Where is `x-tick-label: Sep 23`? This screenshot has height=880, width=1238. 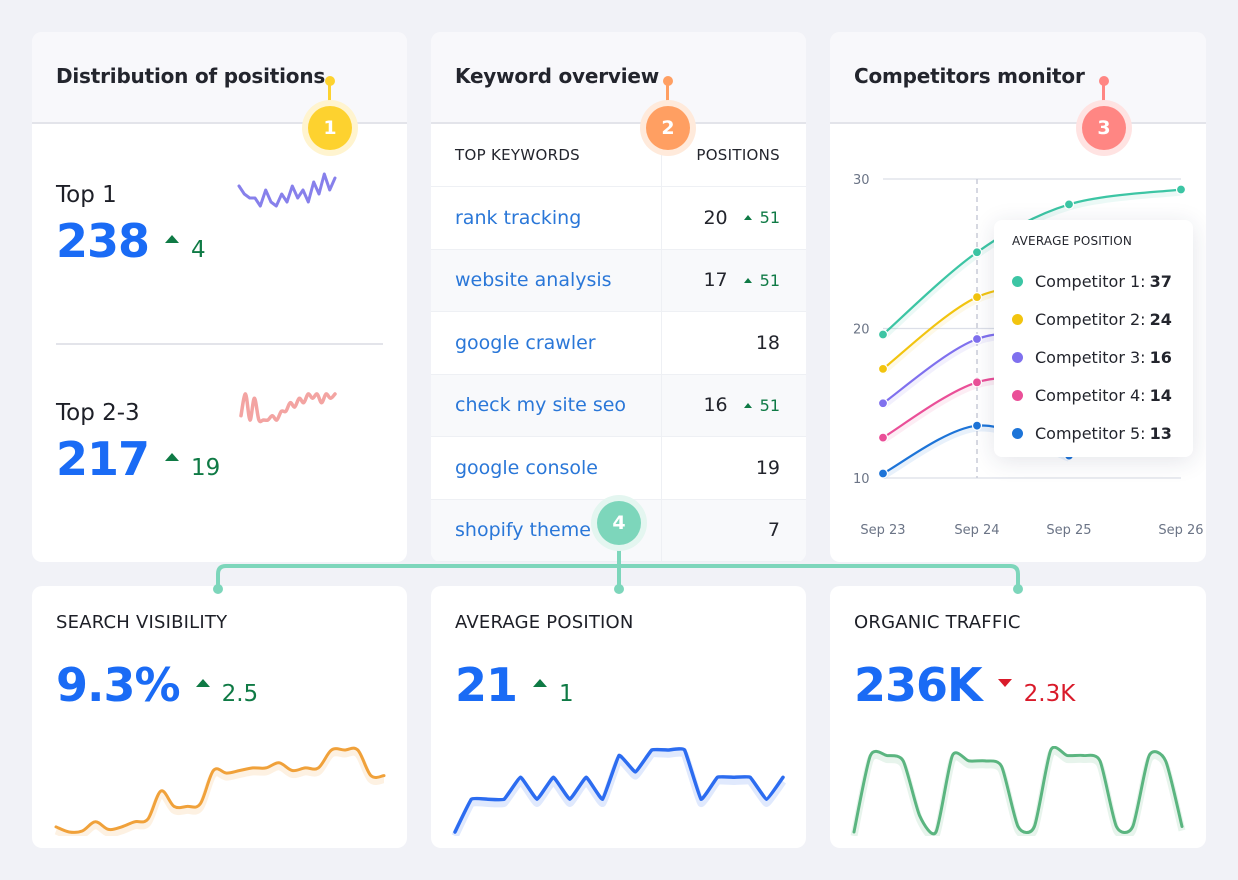 x-tick-label: Sep 23 is located at coordinates (882, 530).